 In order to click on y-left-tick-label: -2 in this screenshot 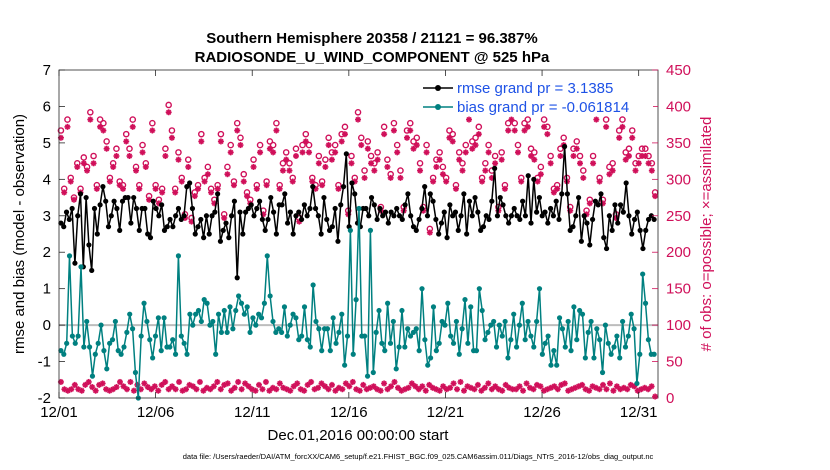, I will do `click(44, 398)`.